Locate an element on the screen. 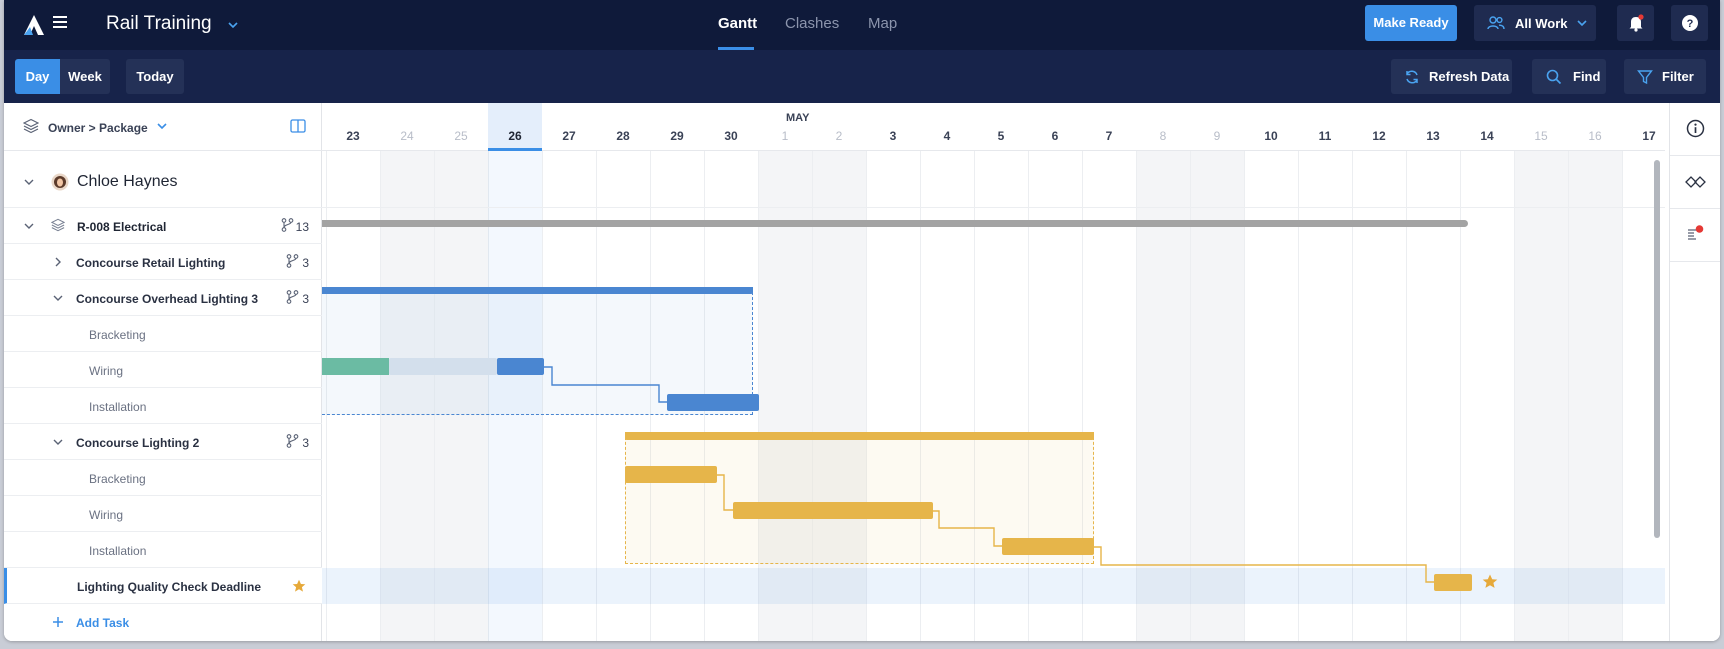  day-label: 24 is located at coordinates (407, 136).